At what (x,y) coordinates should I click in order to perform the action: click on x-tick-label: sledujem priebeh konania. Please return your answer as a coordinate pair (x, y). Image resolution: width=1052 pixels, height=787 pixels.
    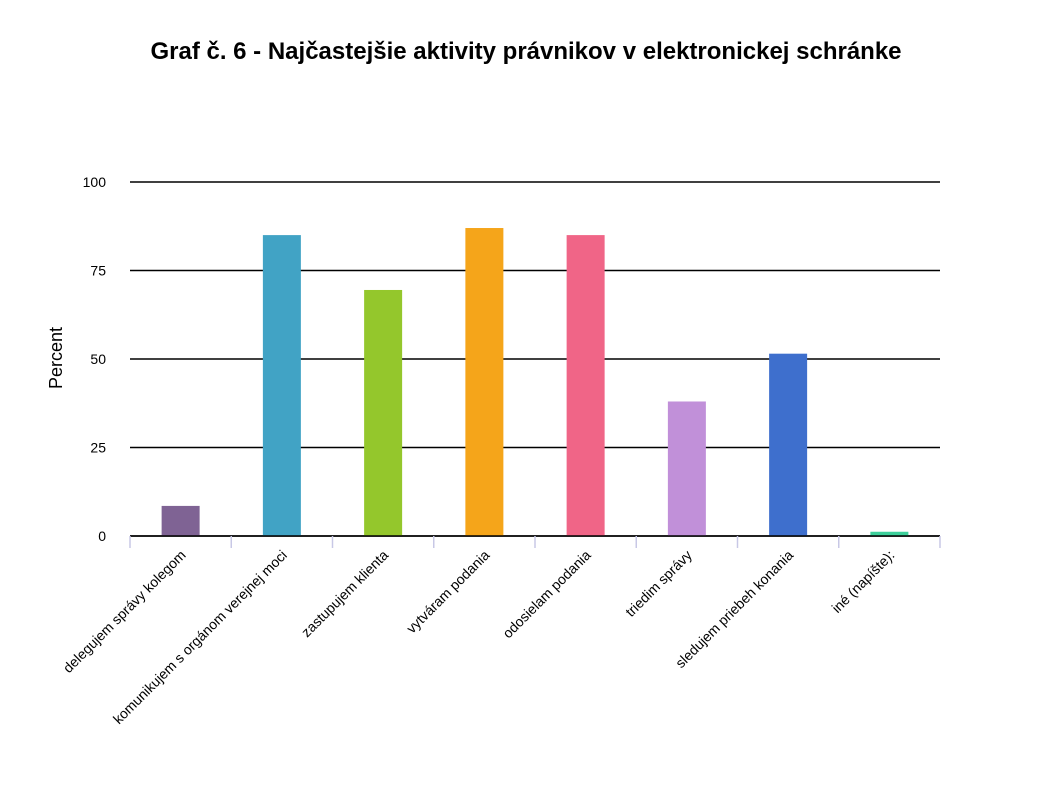
    Looking at the image, I should click on (734, 609).